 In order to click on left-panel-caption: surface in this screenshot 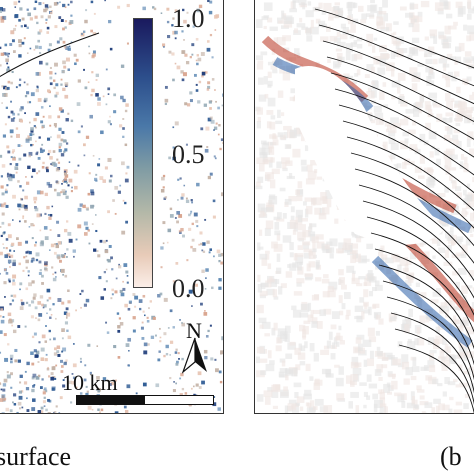, I will do `click(36, 456)`.